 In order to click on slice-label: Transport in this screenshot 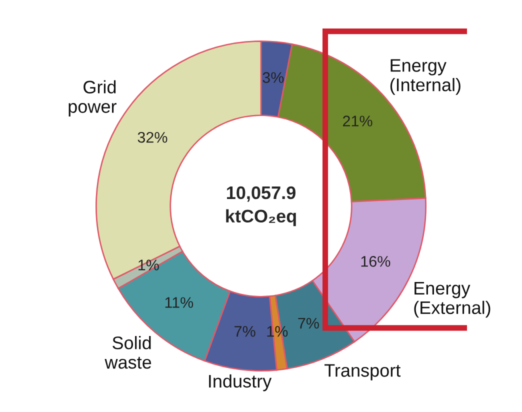, I will do `click(362, 372)`.